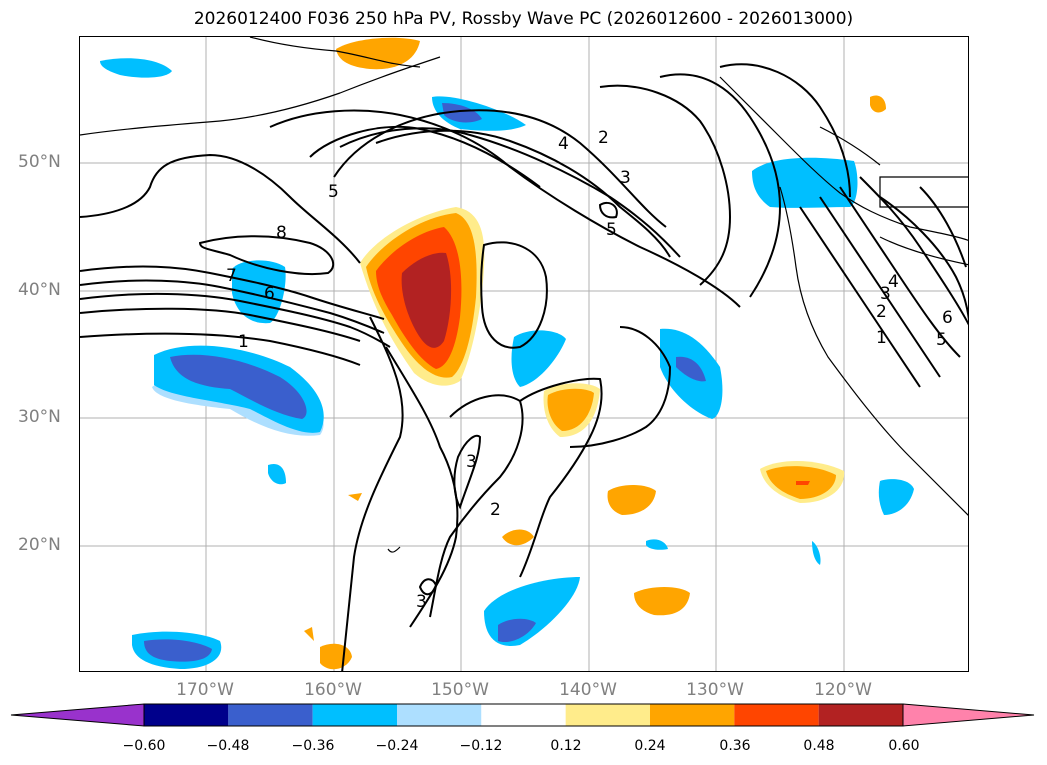  What do you see at coordinates (228, 746) in the screenshot?
I see `colorbar-tick: −0.48` at bounding box center [228, 746].